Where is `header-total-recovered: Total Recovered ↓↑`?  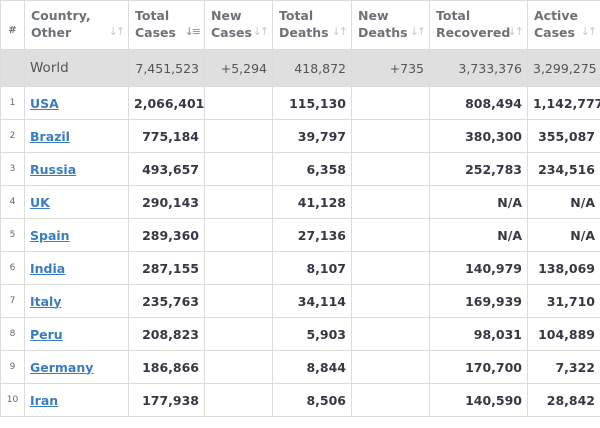
header-total-recovered: Total Recovered ↓↑ is located at coordinates (478, 25).